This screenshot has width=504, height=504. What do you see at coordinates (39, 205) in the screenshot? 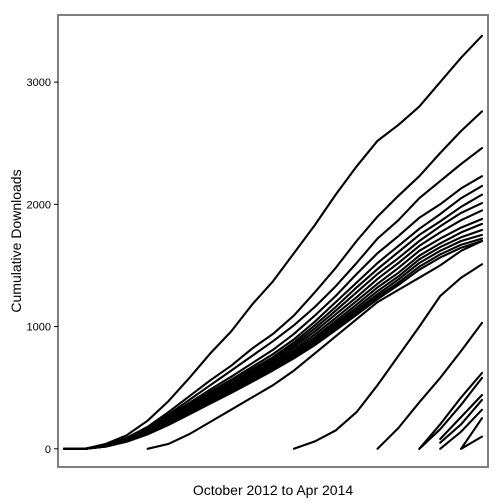
I see `y-tick-label: 2000` at bounding box center [39, 205].